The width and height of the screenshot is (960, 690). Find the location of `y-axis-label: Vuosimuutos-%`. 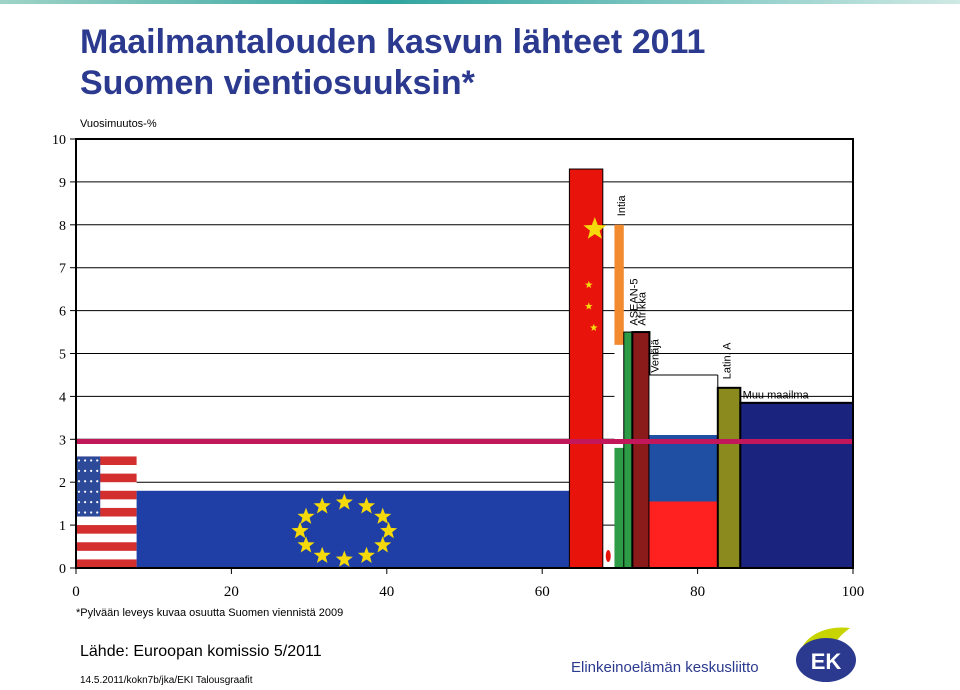

y-axis-label: Vuosimuutos-% is located at coordinates (118, 124).